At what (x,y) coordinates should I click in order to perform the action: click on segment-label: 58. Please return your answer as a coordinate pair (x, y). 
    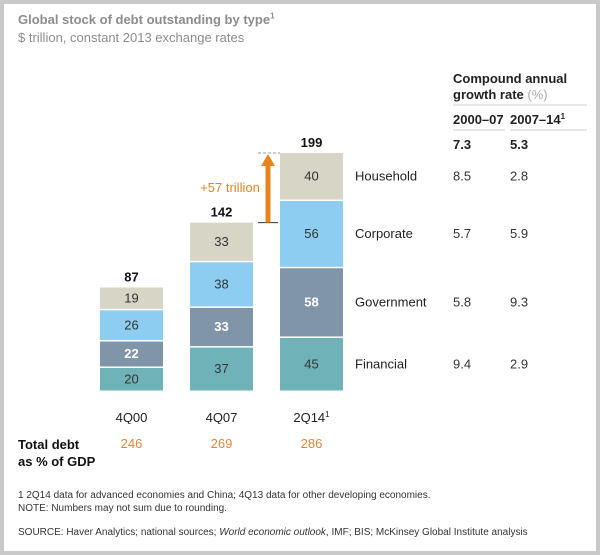
    Looking at the image, I should click on (311, 302).